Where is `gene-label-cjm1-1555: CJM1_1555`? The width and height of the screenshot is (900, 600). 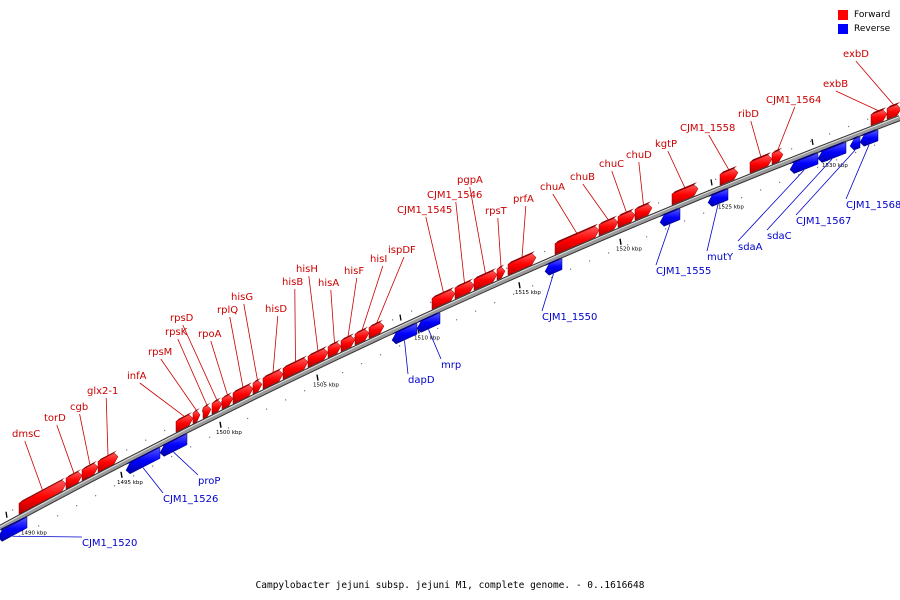 gene-label-cjm1-1555: CJM1_1555 is located at coordinates (683, 271).